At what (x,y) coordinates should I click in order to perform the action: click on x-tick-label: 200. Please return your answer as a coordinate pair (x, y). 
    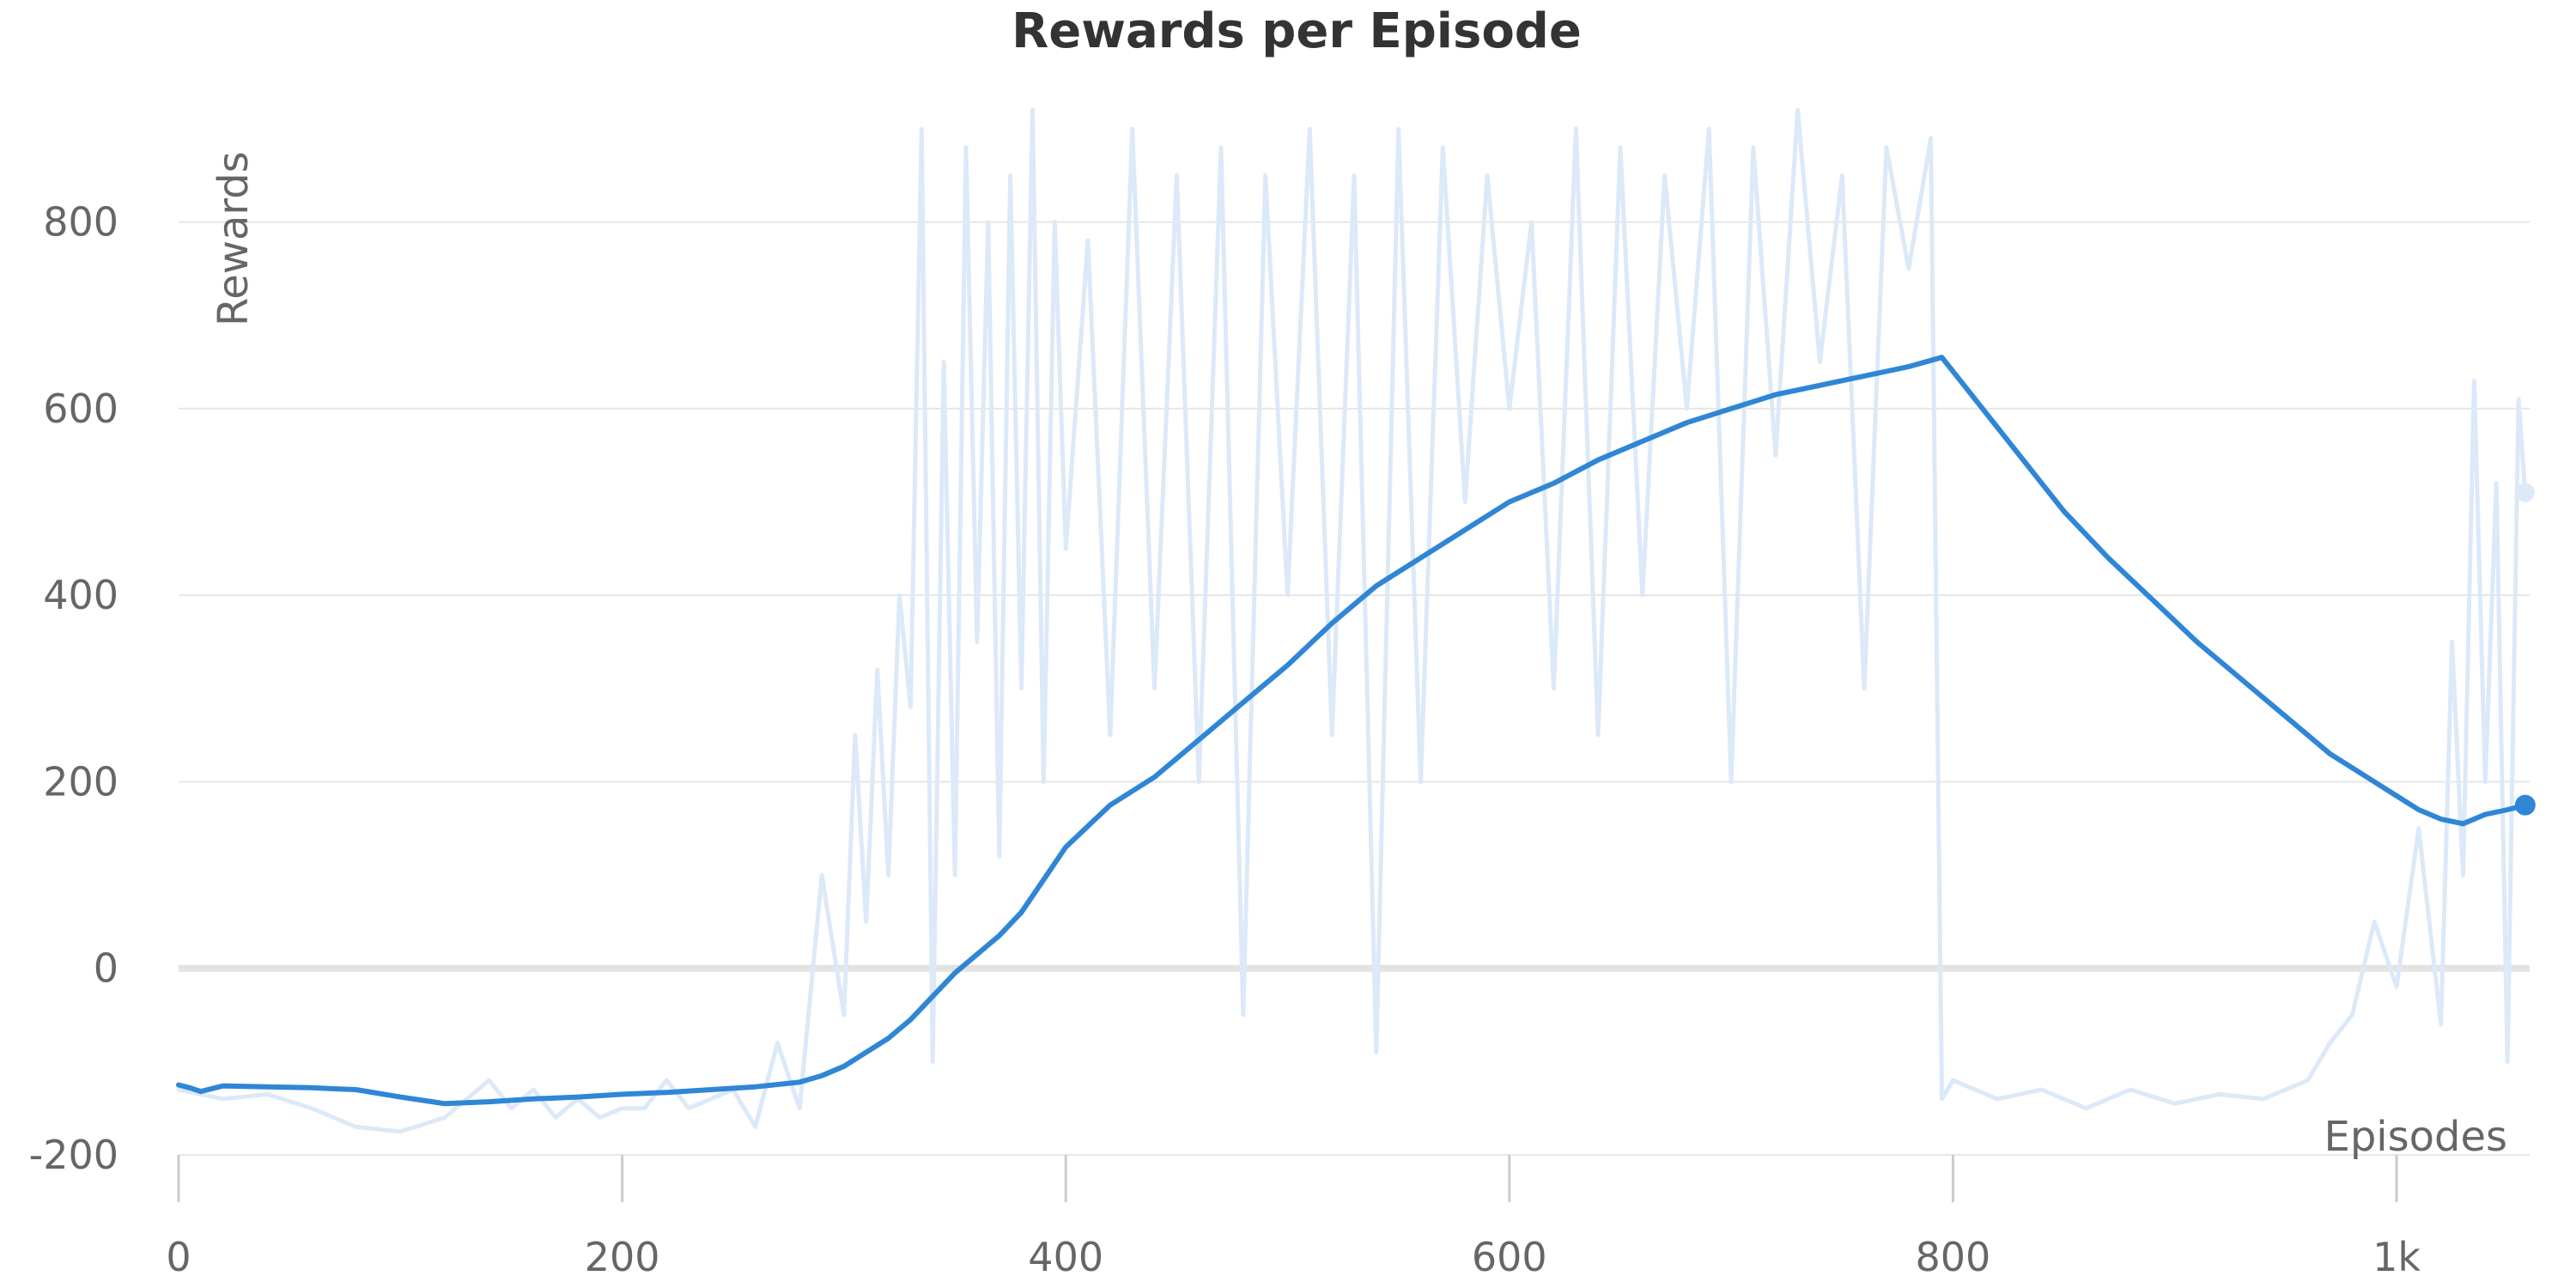
    Looking at the image, I should click on (622, 1257).